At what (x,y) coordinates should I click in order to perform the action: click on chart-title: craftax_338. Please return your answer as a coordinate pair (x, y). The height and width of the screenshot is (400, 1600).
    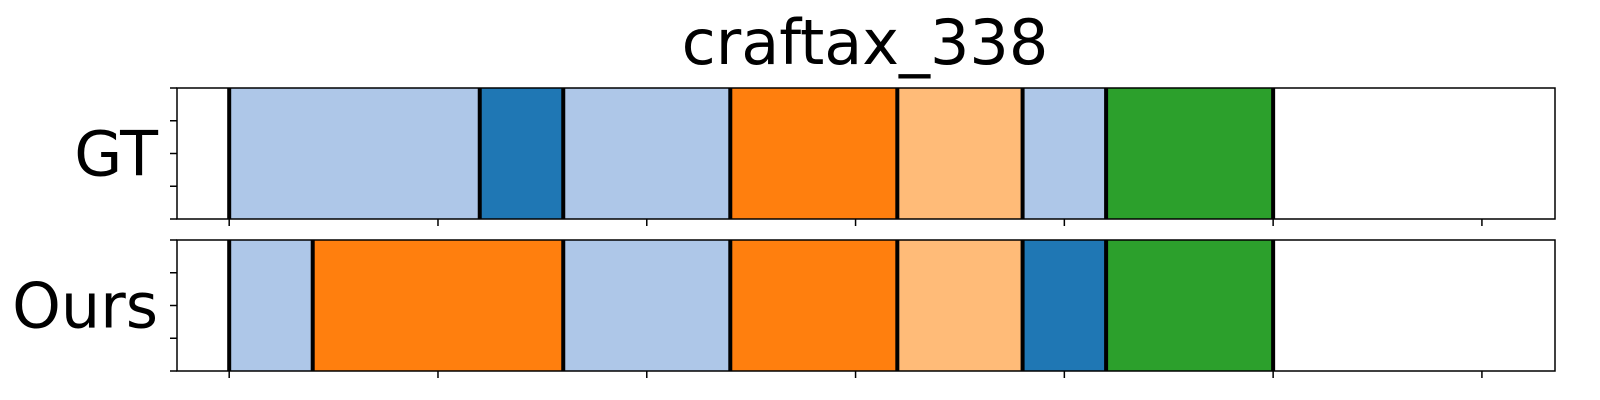
    Looking at the image, I should click on (865, 42).